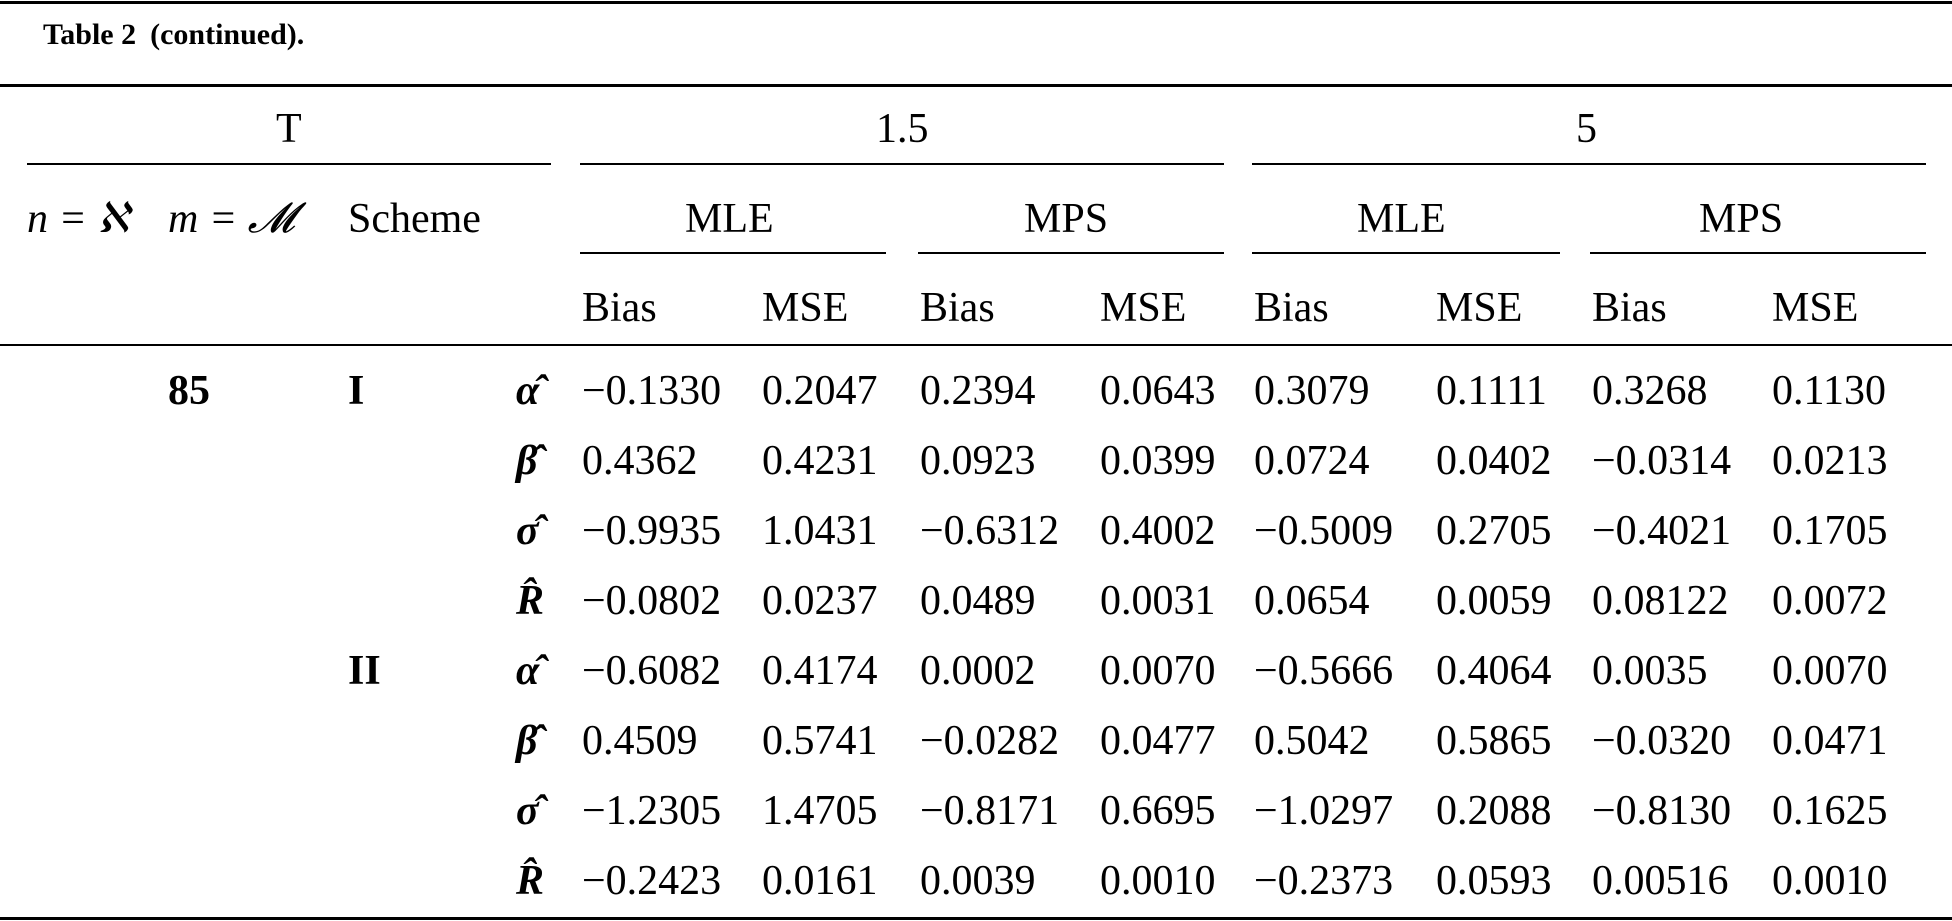 The image size is (1952, 921). I want to click on table-cell: −0.0282, so click(990, 741).